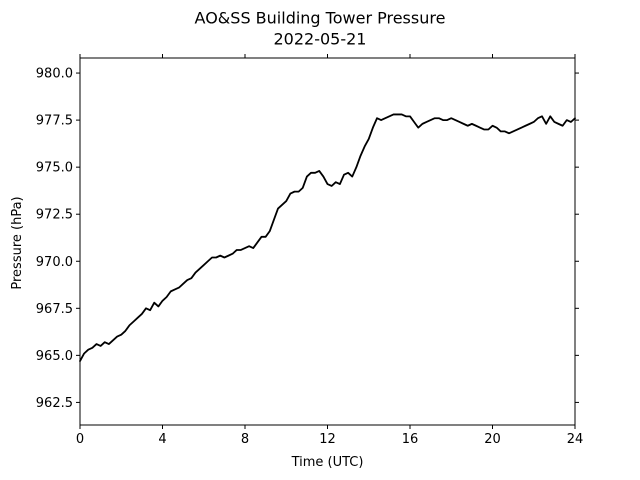  What do you see at coordinates (54, 74) in the screenshot?
I see `y-tick-label: 980.0` at bounding box center [54, 74].